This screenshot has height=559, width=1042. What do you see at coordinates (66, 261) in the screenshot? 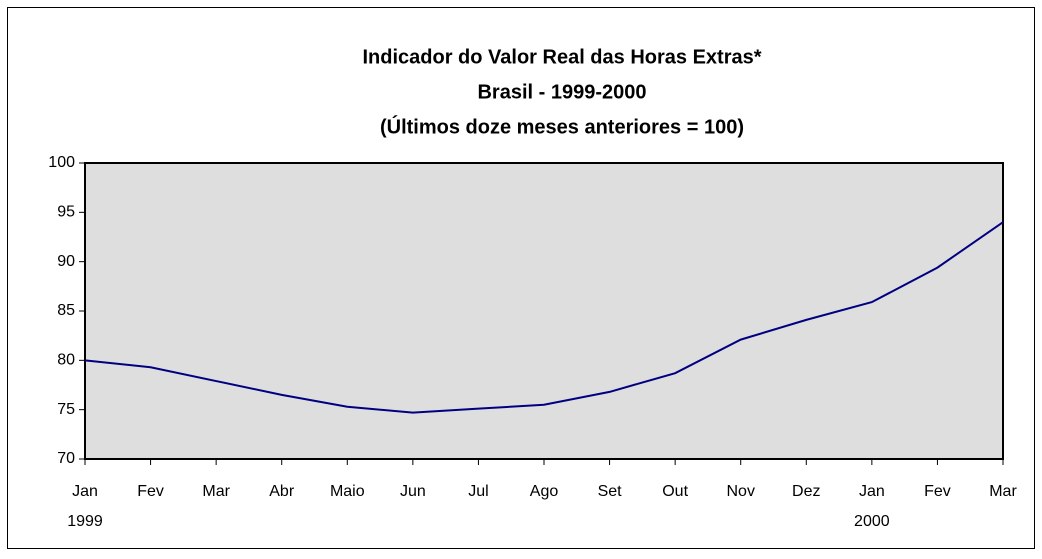
I see `y-tick-label: 90` at bounding box center [66, 261].